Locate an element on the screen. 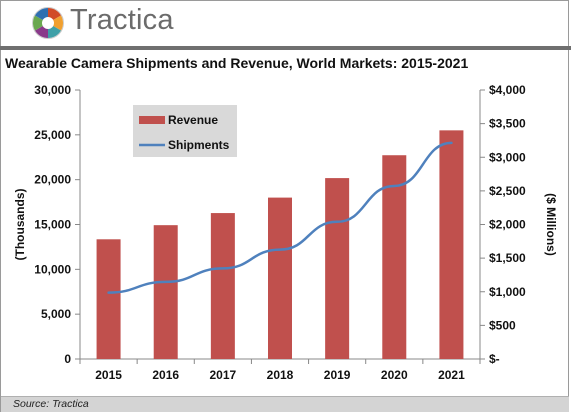 This screenshot has width=571, height=414. right-tick-label: $2,000 is located at coordinates (507, 225).